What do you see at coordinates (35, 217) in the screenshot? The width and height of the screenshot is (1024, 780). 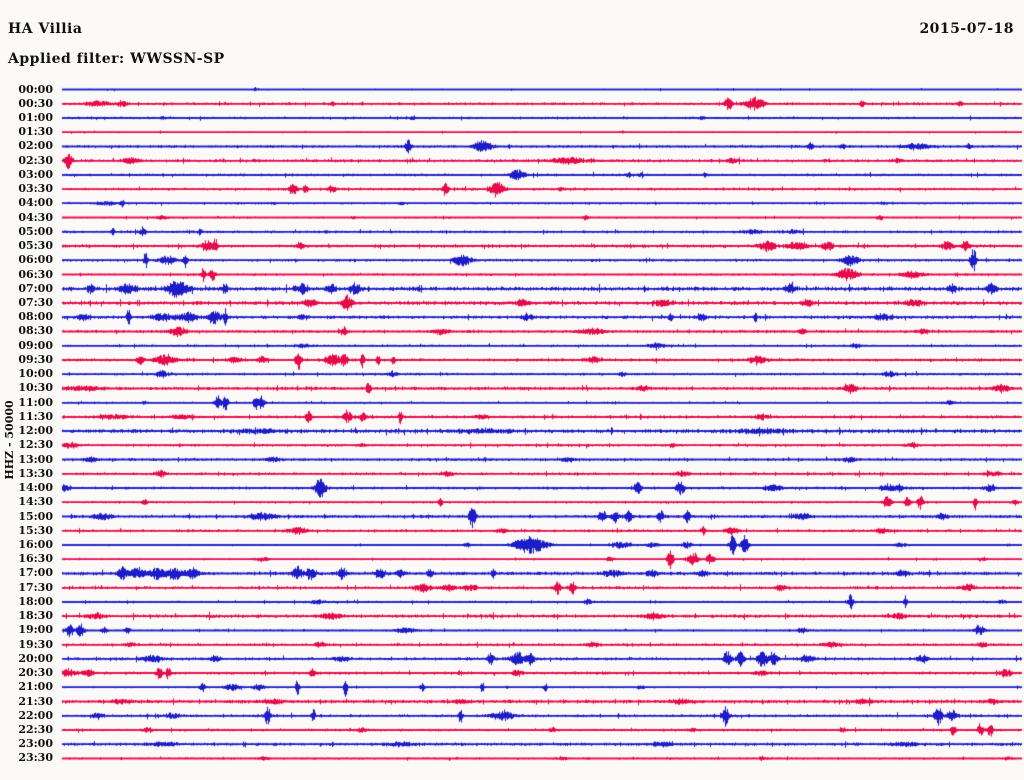 I see `time-label: 04:30` at bounding box center [35, 217].